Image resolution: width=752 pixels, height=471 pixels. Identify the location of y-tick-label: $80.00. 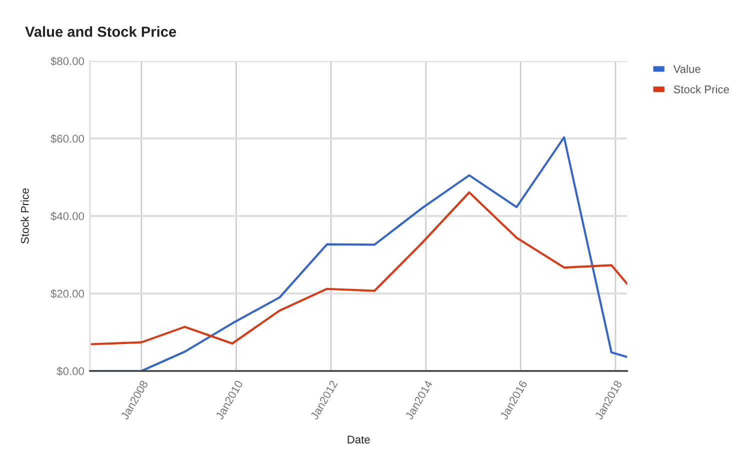
(67, 61).